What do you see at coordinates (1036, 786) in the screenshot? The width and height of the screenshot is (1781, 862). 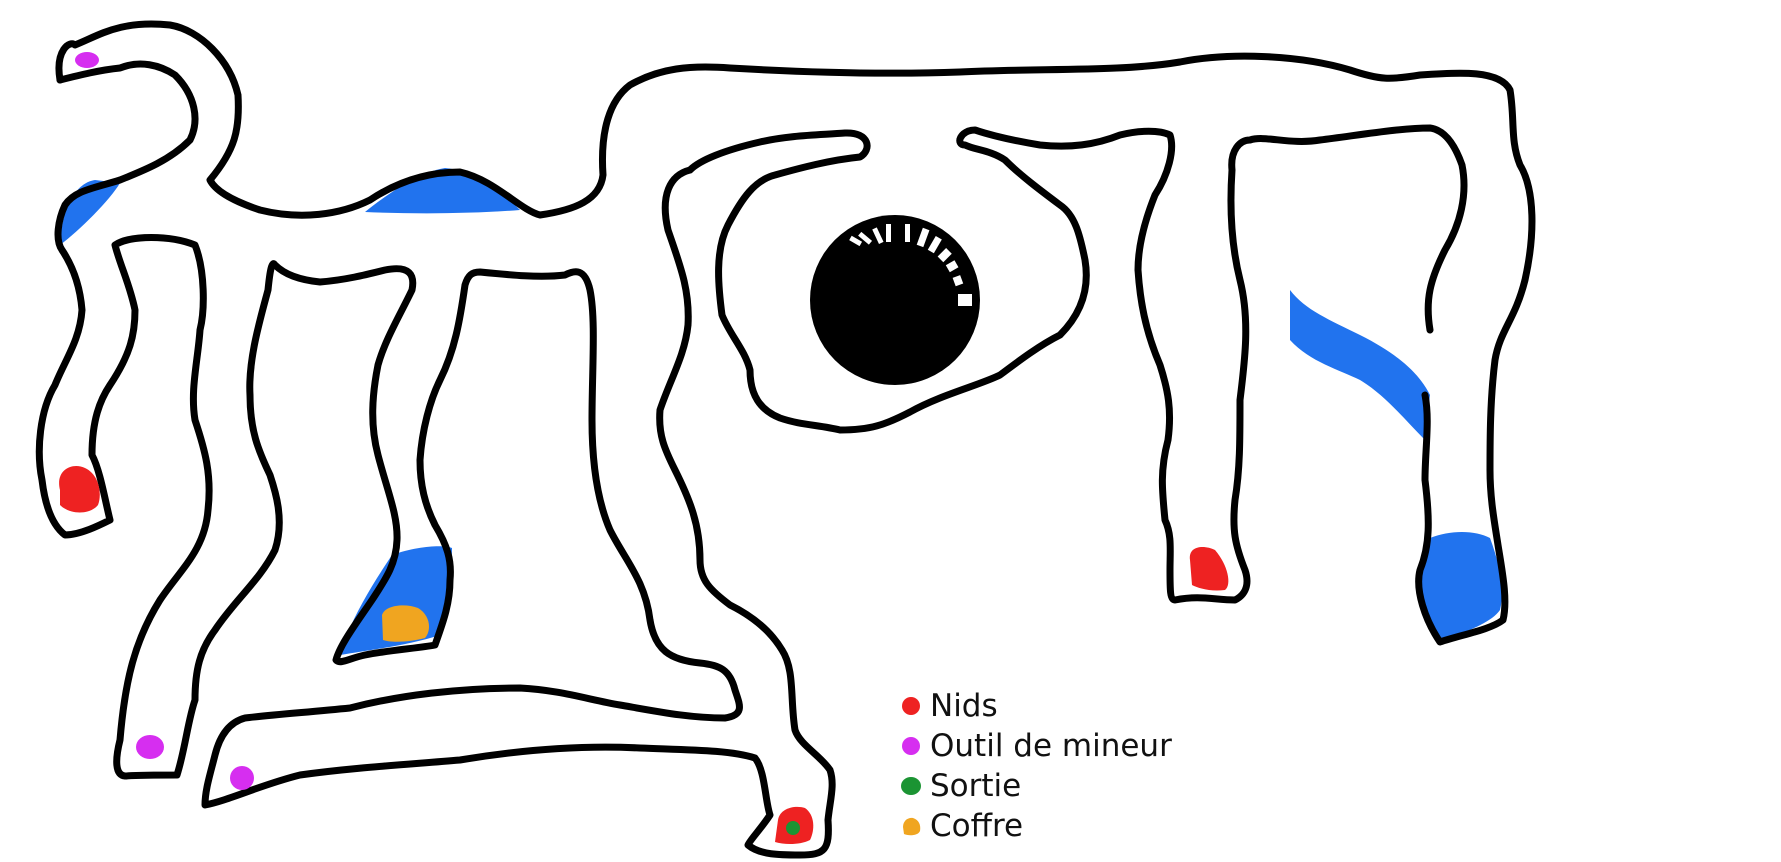 I see `legend-item-sortie: Sortie` at bounding box center [1036, 786].